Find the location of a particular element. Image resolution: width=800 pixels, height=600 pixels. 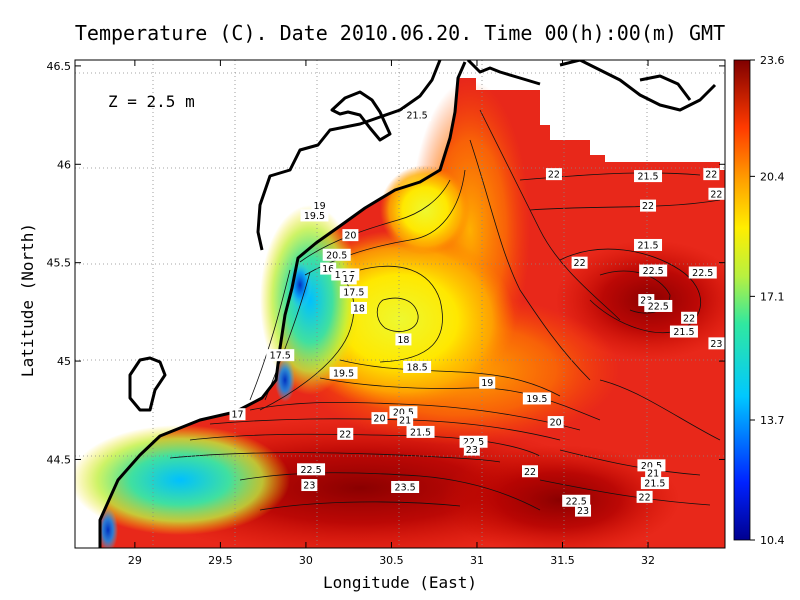

contour-label: 20.5 is located at coordinates (336, 254).